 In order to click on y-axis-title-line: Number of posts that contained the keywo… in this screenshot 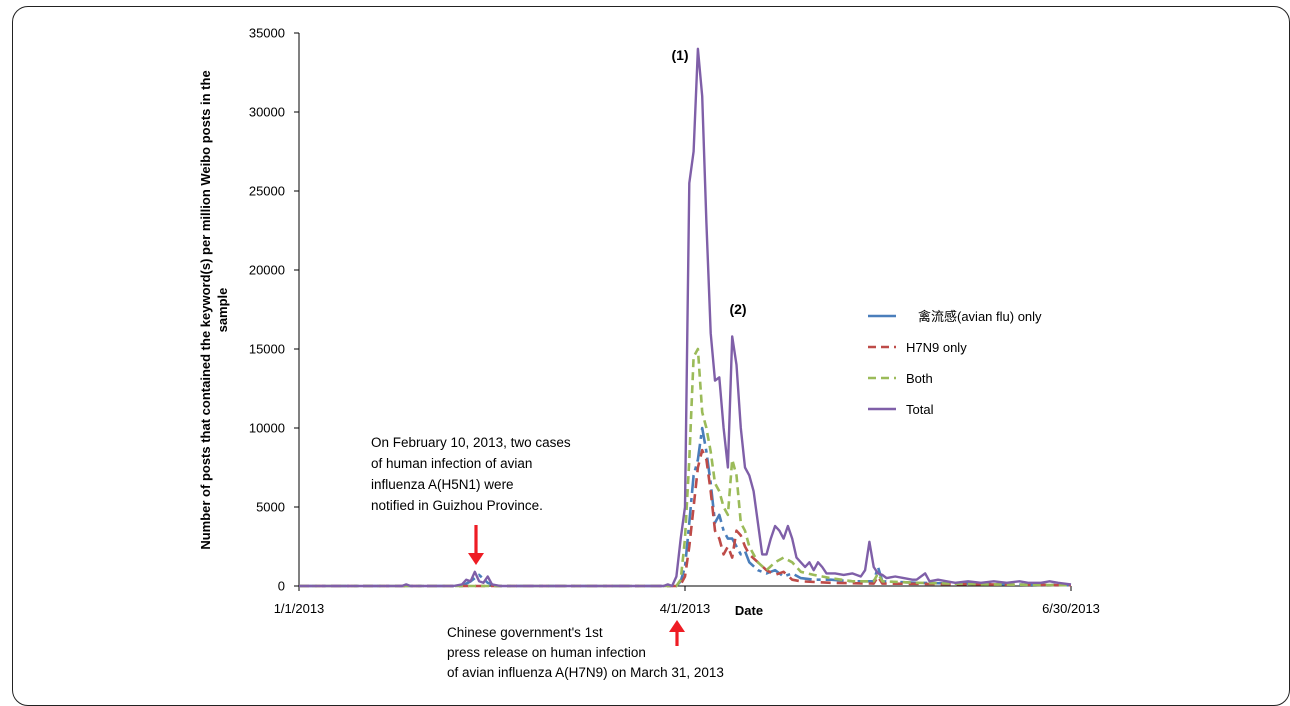, I will do `click(205, 309)`.